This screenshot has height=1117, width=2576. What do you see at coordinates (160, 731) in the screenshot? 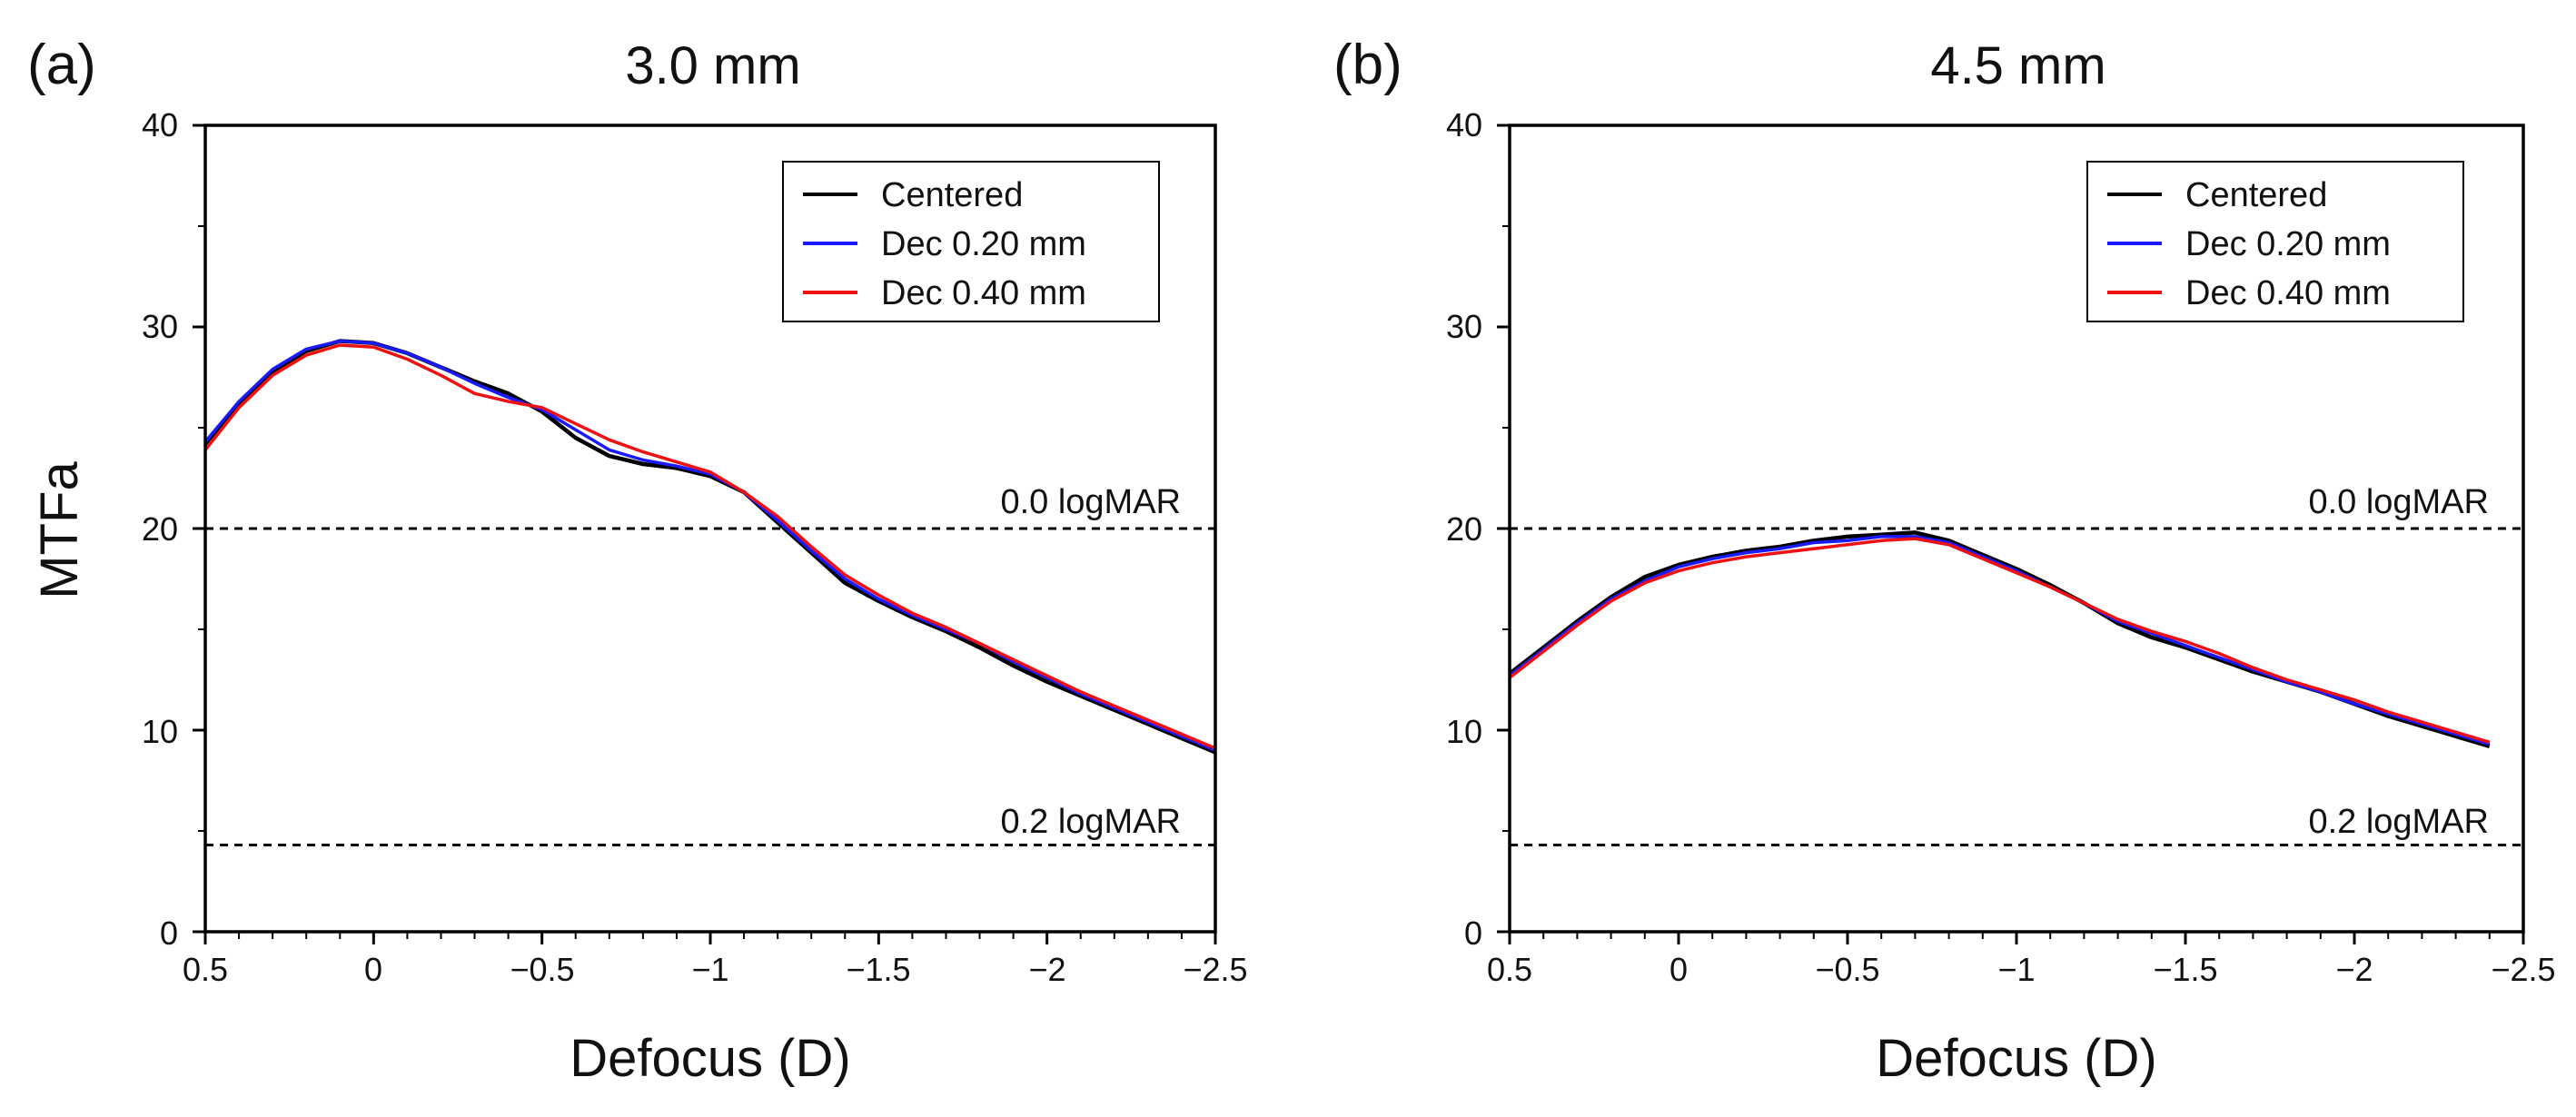
I see `panel-a-ytick-label: 10` at bounding box center [160, 731].